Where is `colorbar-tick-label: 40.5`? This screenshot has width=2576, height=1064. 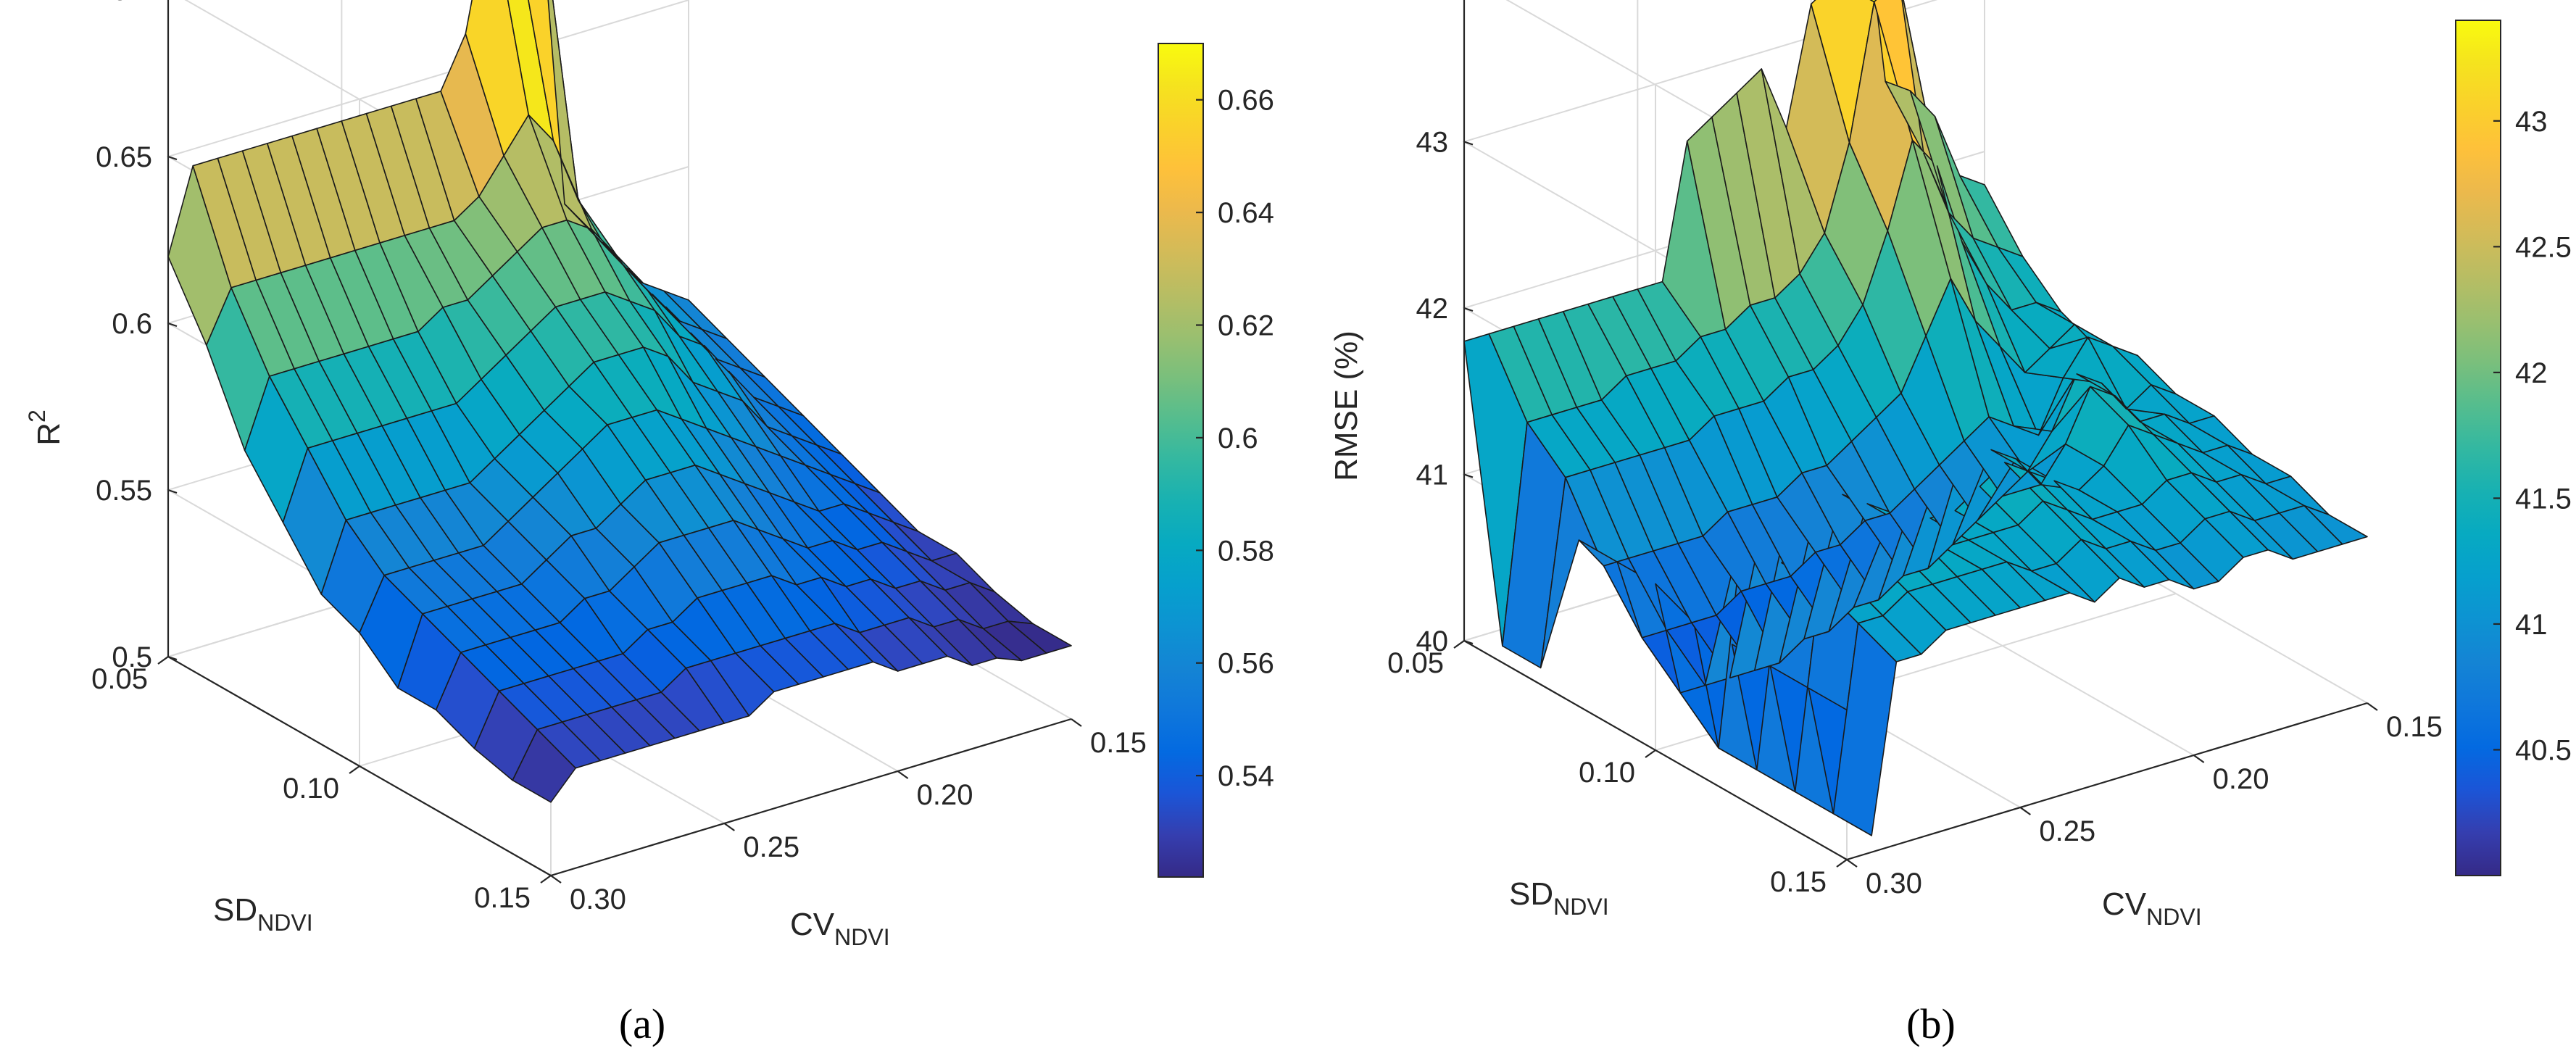 colorbar-tick-label: 40.5 is located at coordinates (2543, 750).